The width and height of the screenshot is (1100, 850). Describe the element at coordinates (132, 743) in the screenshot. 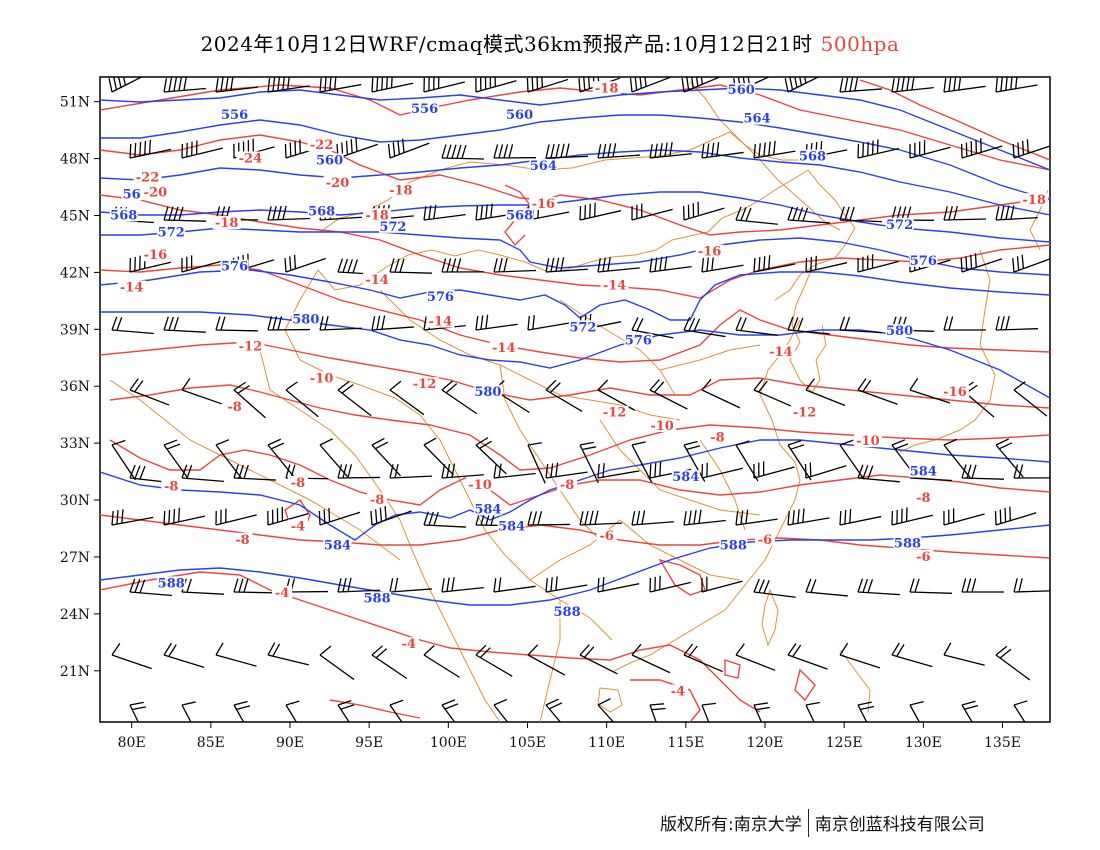

I see `lon-tick-label: 80E` at that location.